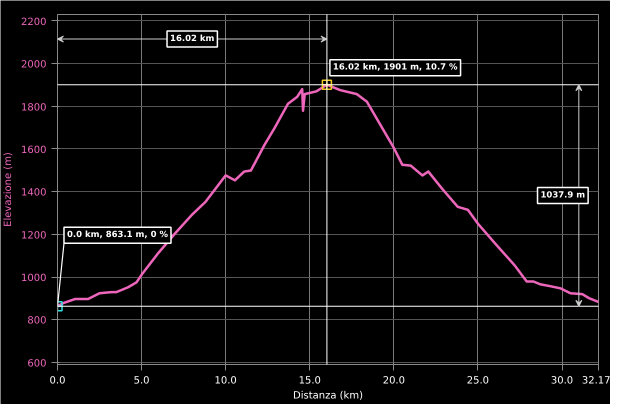 This screenshot has height=414, width=620. What do you see at coordinates (478, 381) in the screenshot?
I see `x-tick-label: 25.0` at bounding box center [478, 381].